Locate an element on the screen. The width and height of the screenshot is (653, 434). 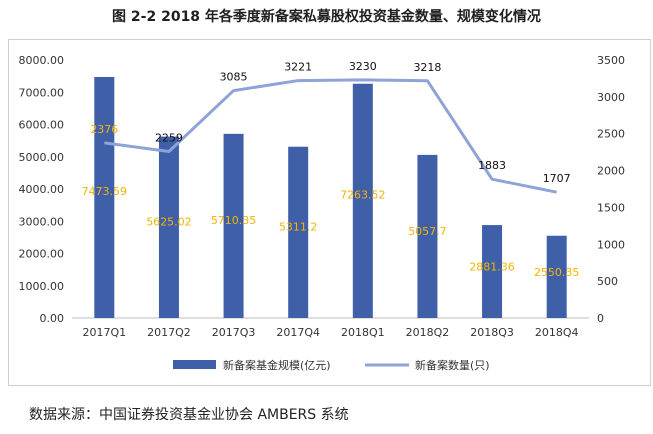
source-note: 数据来源：中国证券投资基金业协会 AMBERS 系统 is located at coordinates (189, 415).